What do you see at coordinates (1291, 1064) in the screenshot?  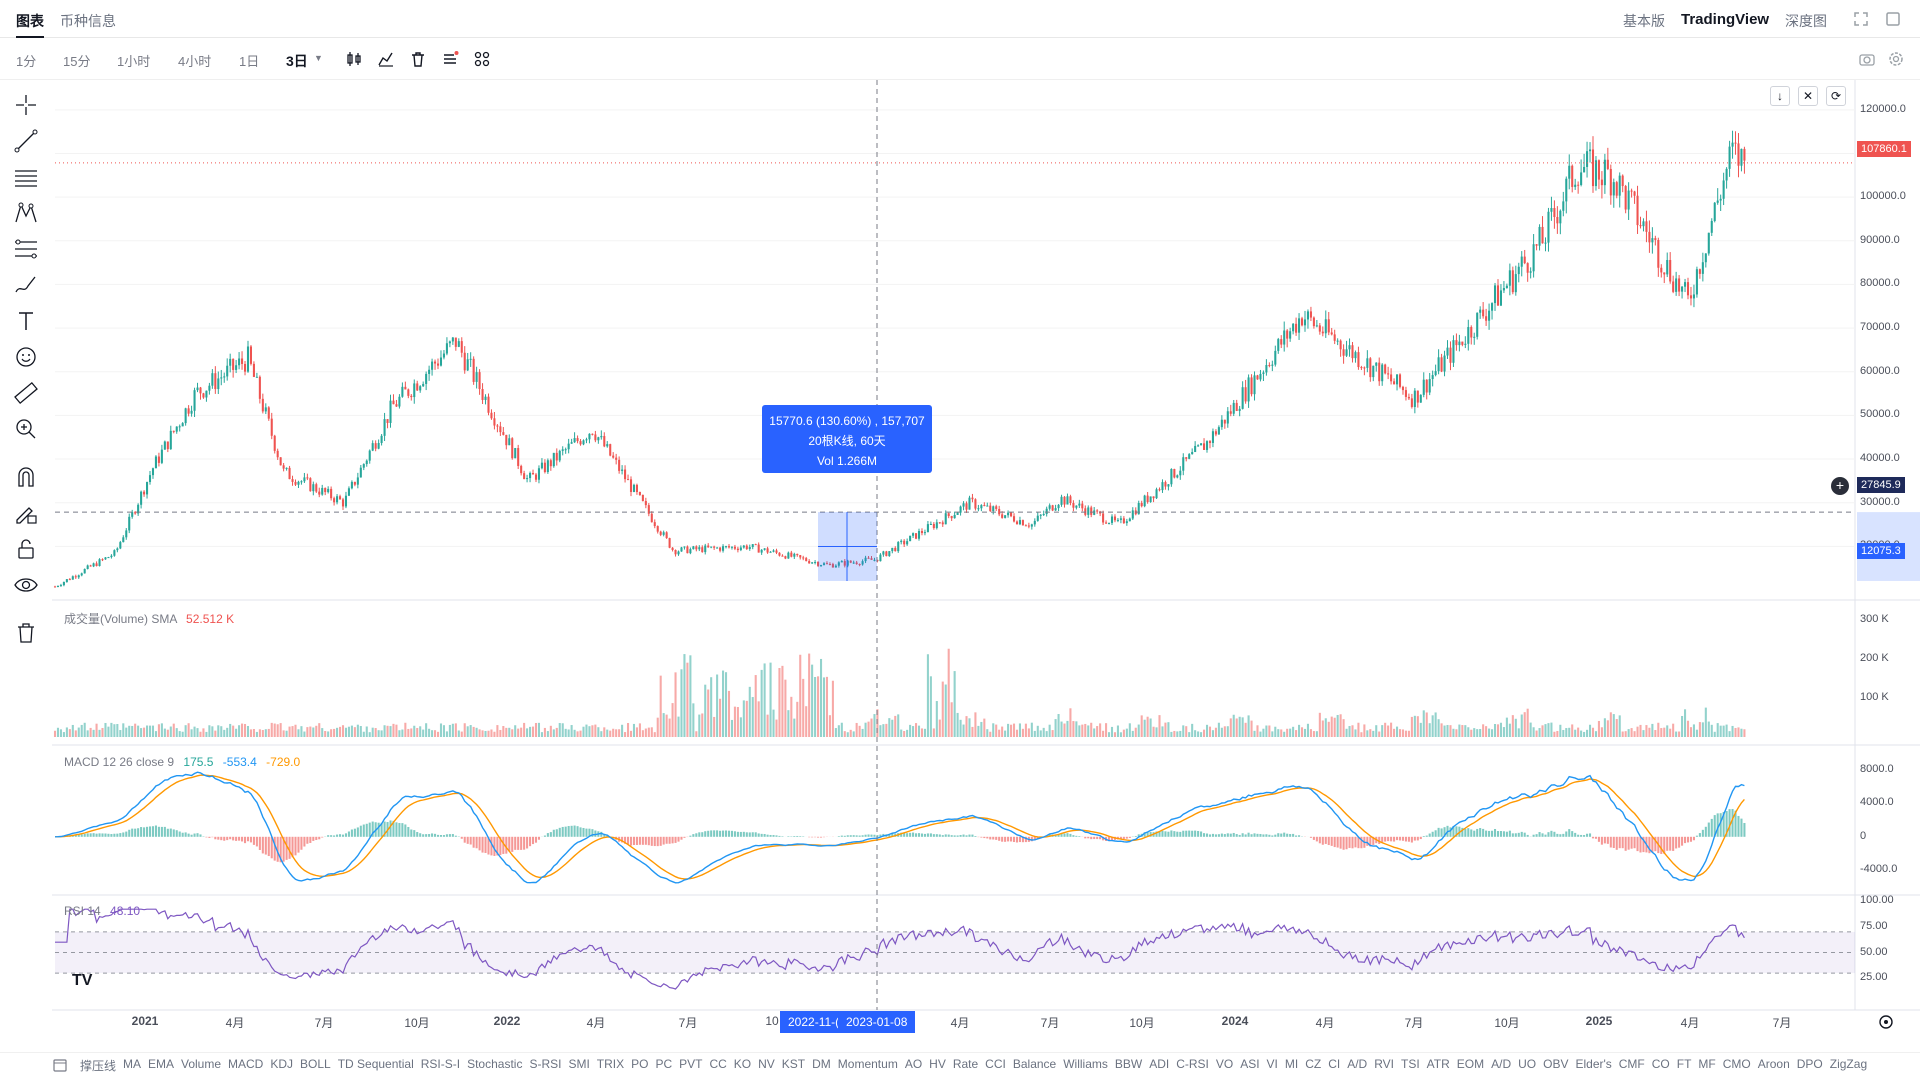 I see `indicator-shortcut: MI` at bounding box center [1291, 1064].